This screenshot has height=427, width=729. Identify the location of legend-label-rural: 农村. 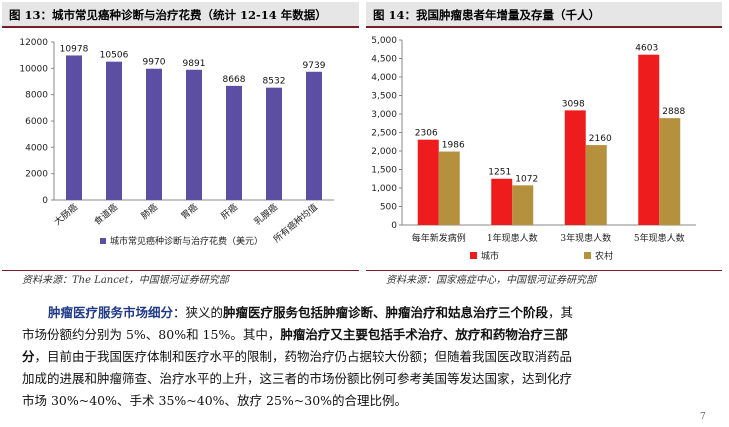
(604, 256).